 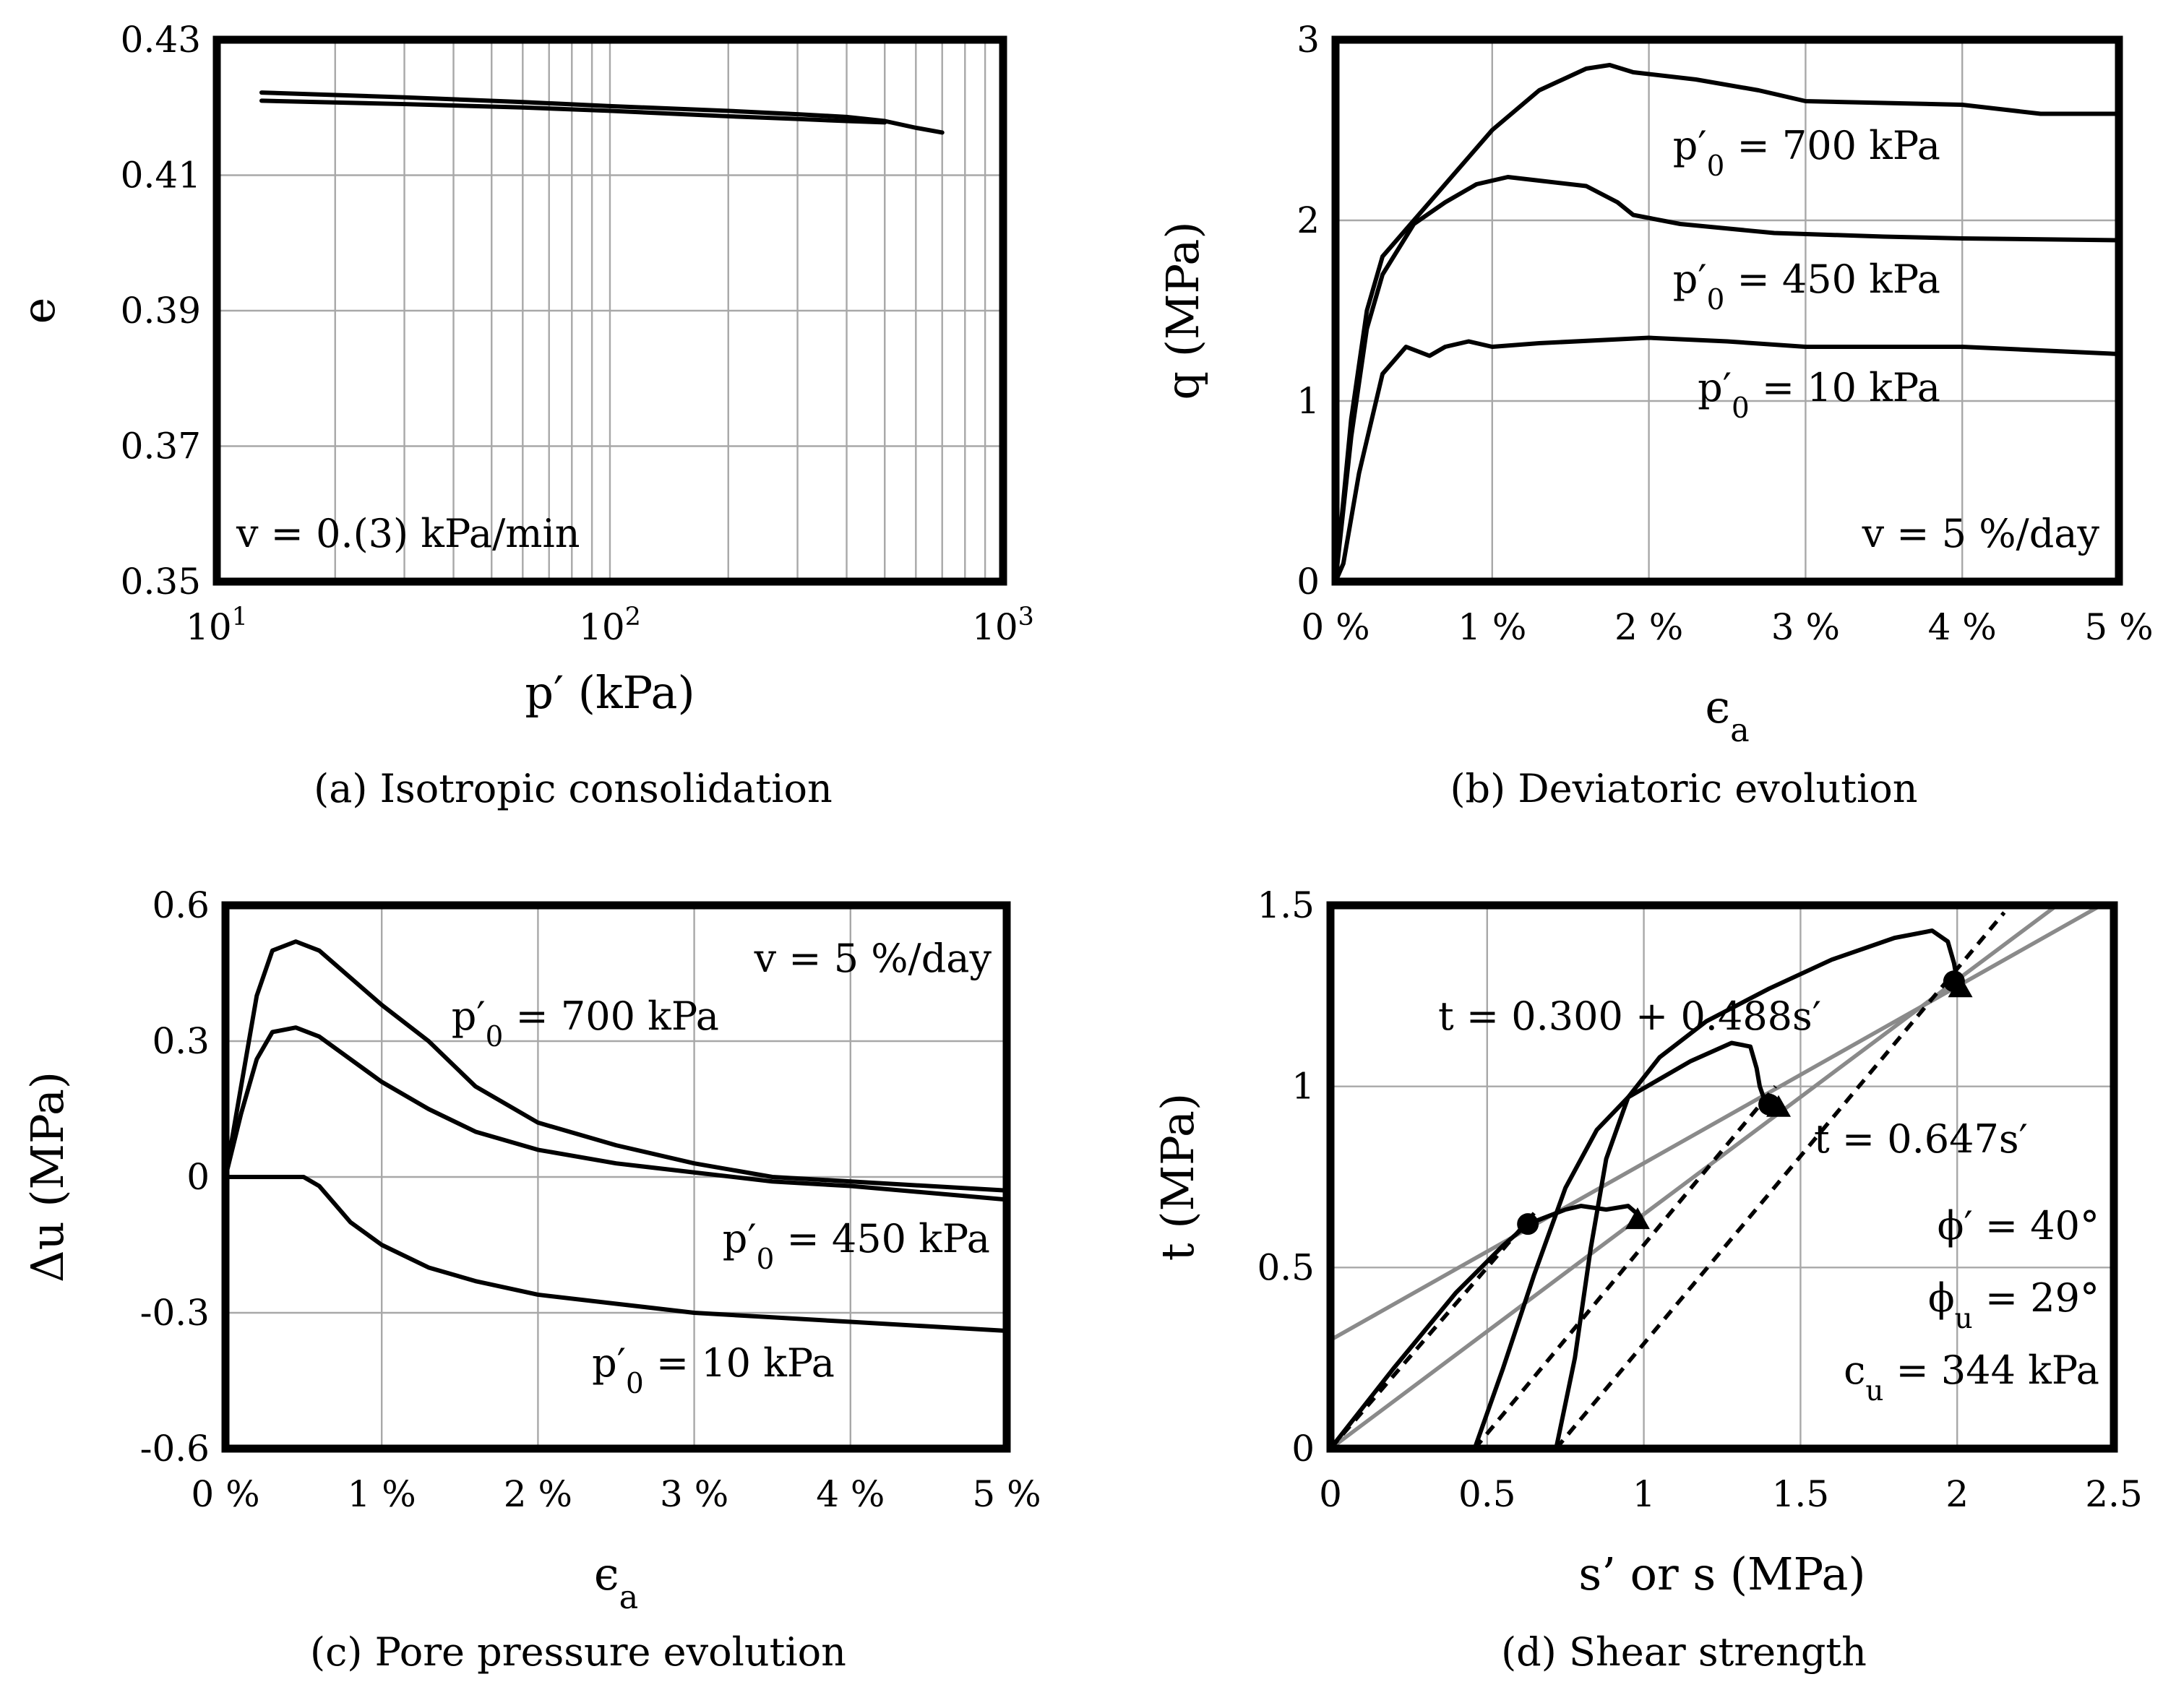 What do you see at coordinates (1528, 1224) in the screenshot?
I see `circle-marker` at bounding box center [1528, 1224].